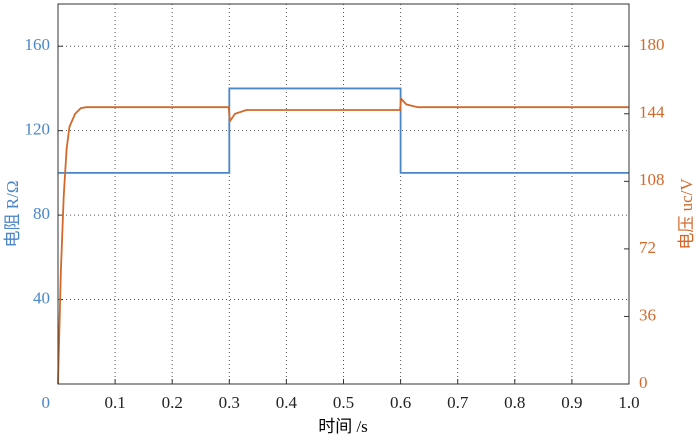 This screenshot has height=440, width=700. What do you see at coordinates (343, 426) in the screenshot?
I see `x-axis-label: 时间 /s` at bounding box center [343, 426].